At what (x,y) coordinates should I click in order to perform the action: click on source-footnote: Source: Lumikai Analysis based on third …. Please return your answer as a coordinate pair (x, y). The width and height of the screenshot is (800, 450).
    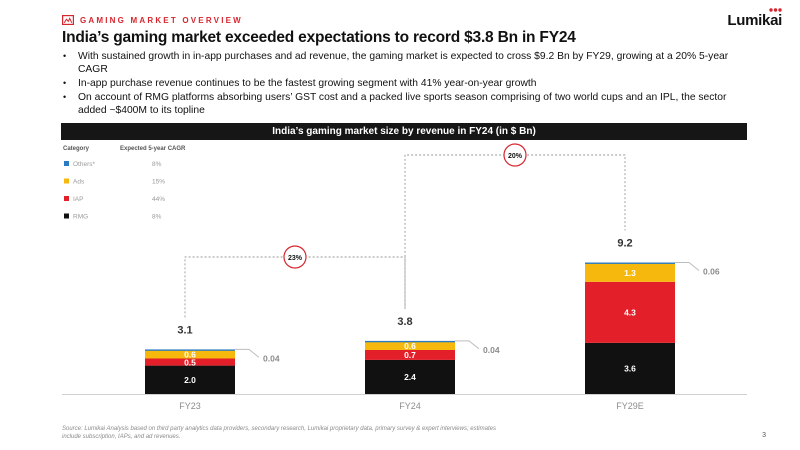
    Looking at the image, I should click on (279, 433).